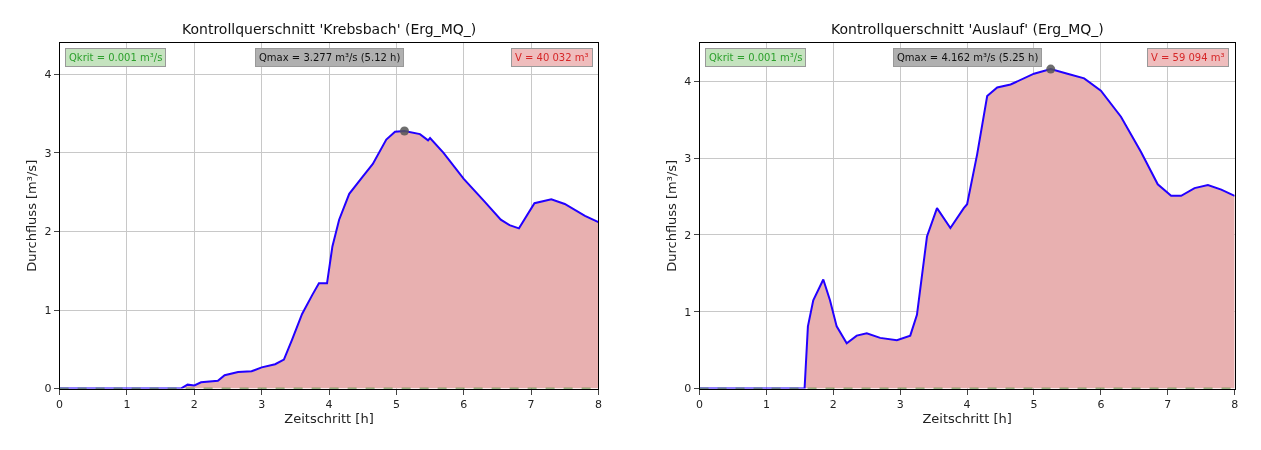  I want to click on chart-title: Kontrollquerschnitt 'Krebsbach' (Erg_MQ_), so click(329, 29).